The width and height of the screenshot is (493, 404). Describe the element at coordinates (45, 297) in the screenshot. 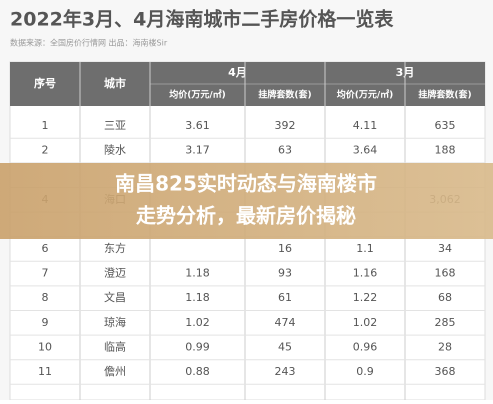

I see `cell: 8` at that location.